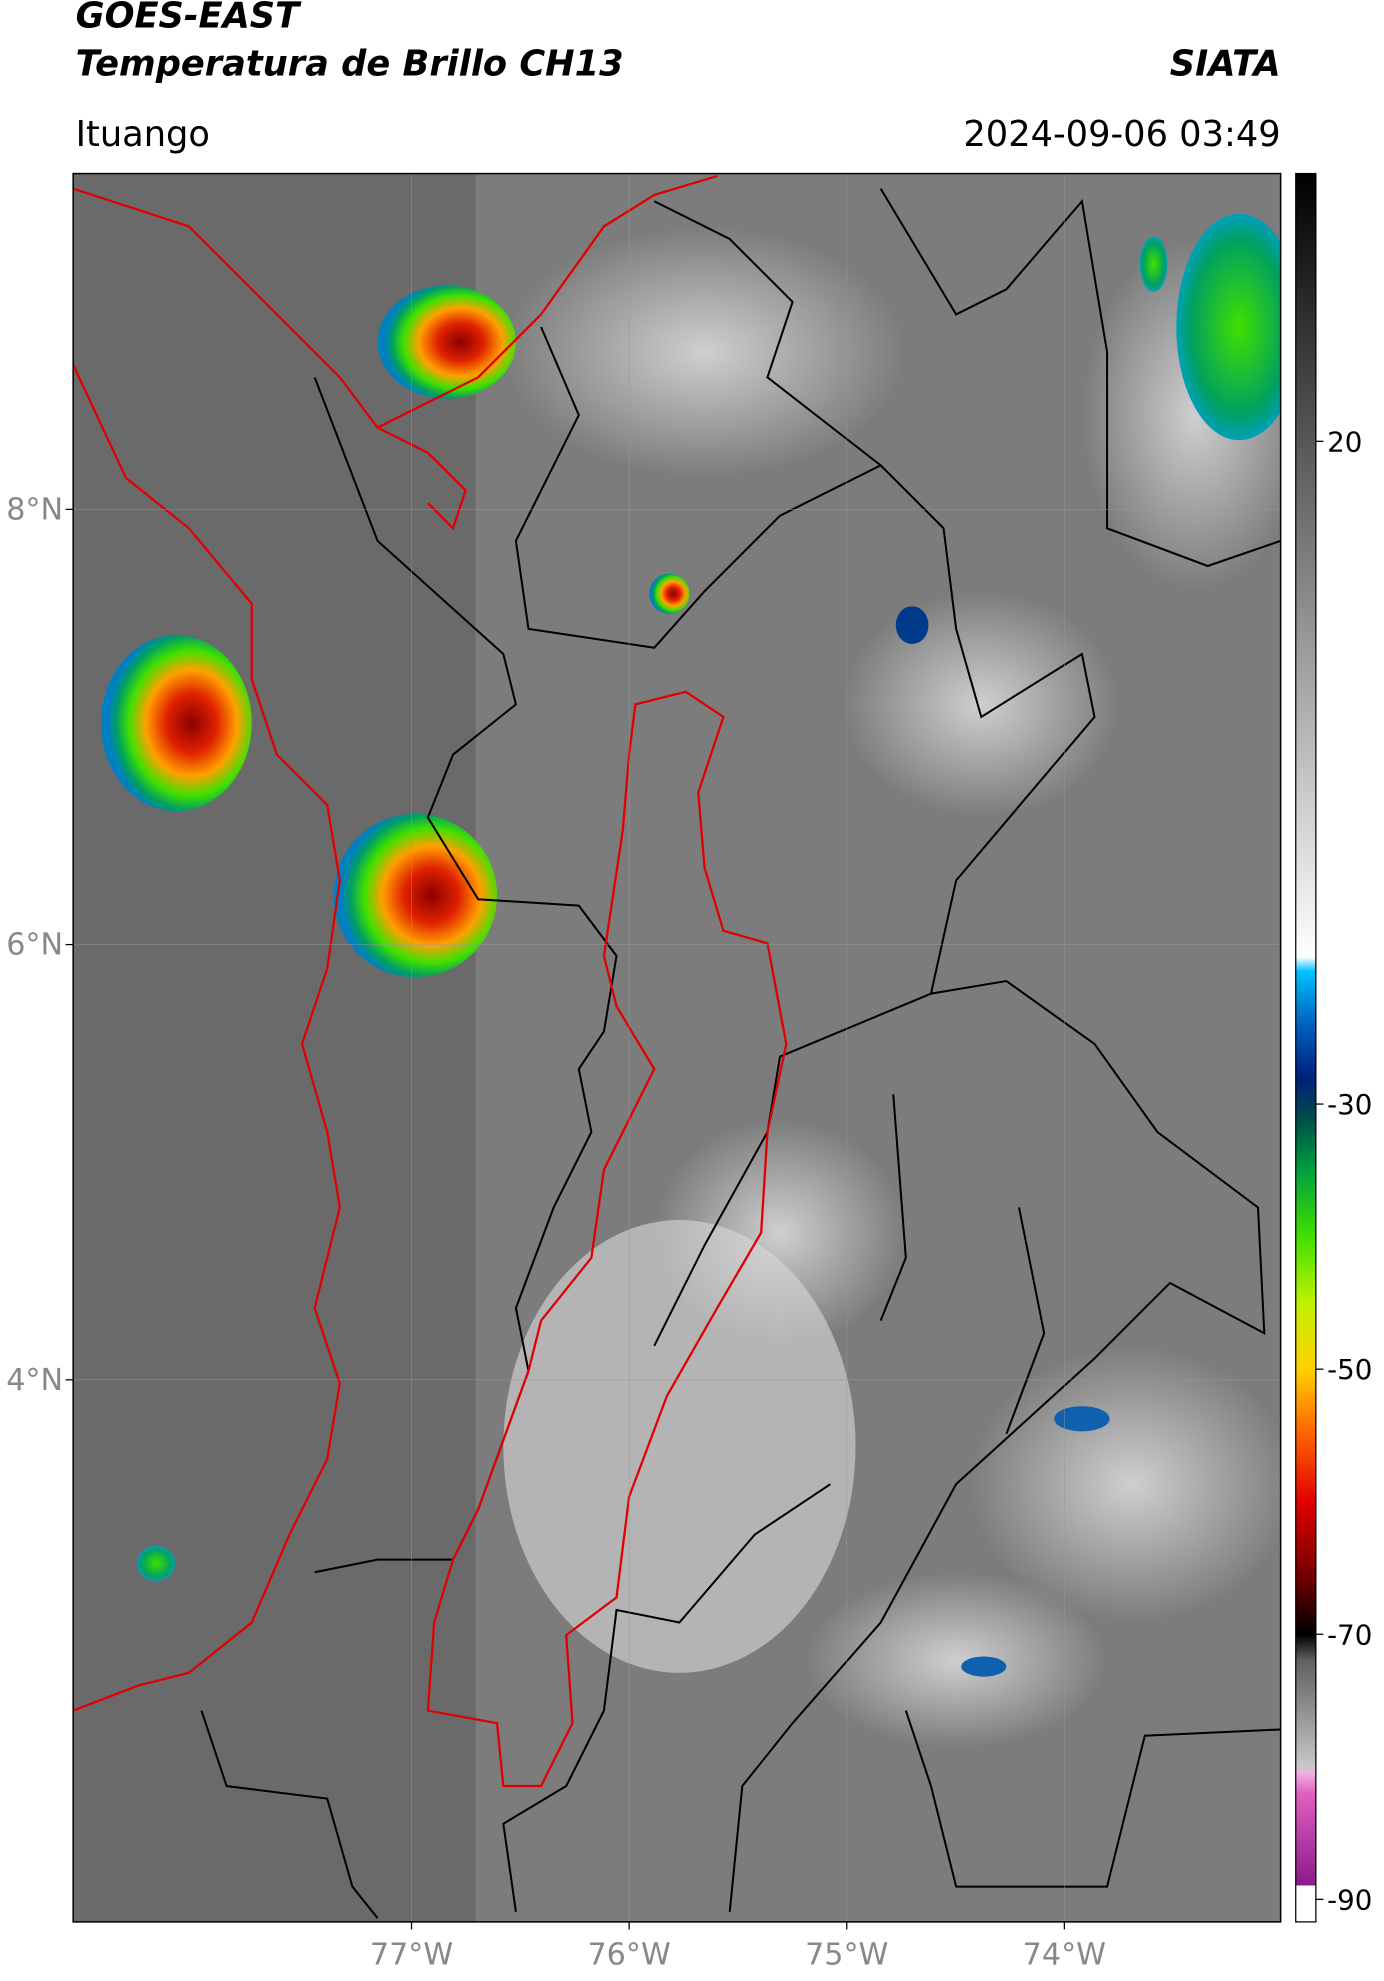 This screenshot has height=1981, width=1384. I want to click on colorbar-tick-label: 20, so click(1344, 441).